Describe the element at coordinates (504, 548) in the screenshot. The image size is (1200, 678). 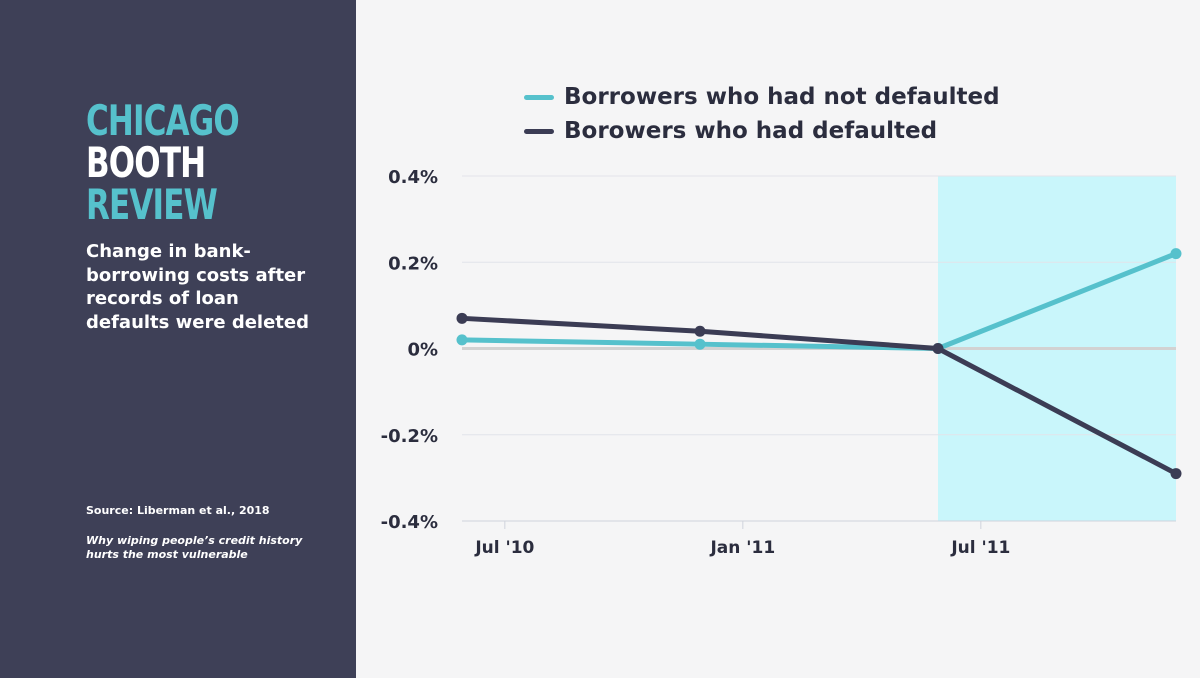
I see `x-tick-label: Jul '10` at that location.